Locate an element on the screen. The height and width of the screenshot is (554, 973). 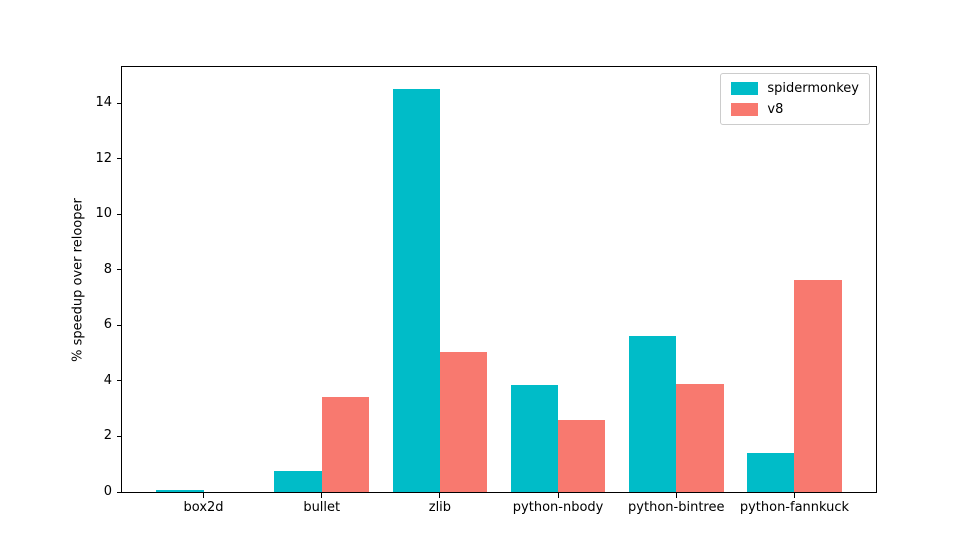
x-tick-label-bullet: bullet is located at coordinates (322, 507).